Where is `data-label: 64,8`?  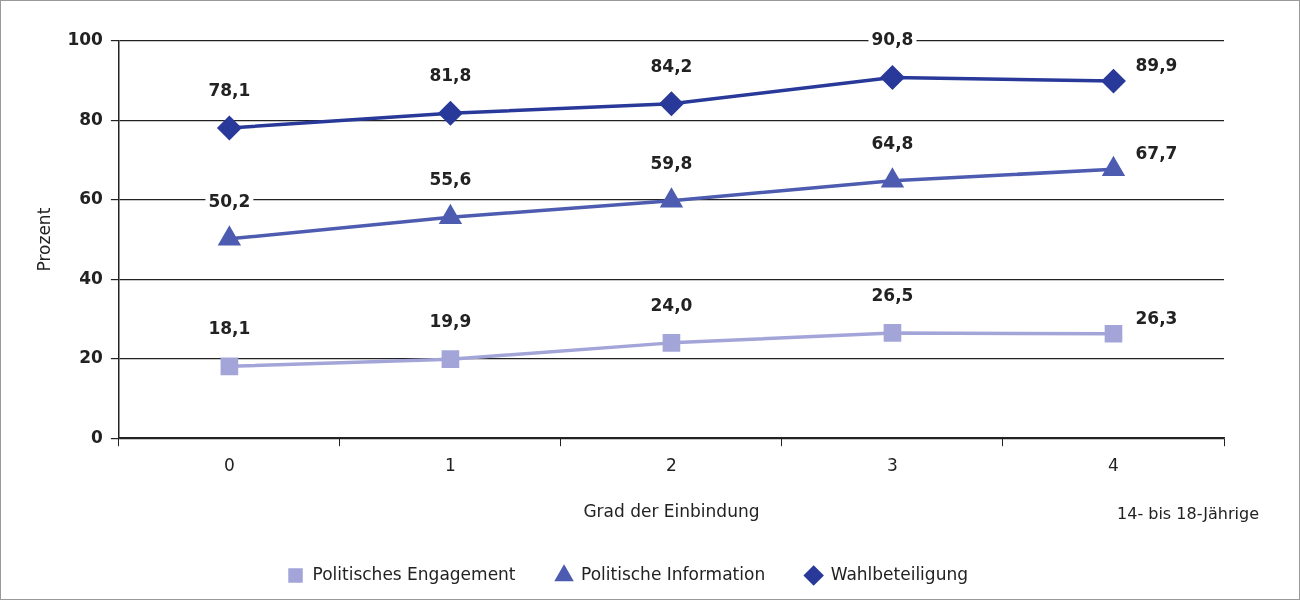
data-label: 64,8 is located at coordinates (892, 142).